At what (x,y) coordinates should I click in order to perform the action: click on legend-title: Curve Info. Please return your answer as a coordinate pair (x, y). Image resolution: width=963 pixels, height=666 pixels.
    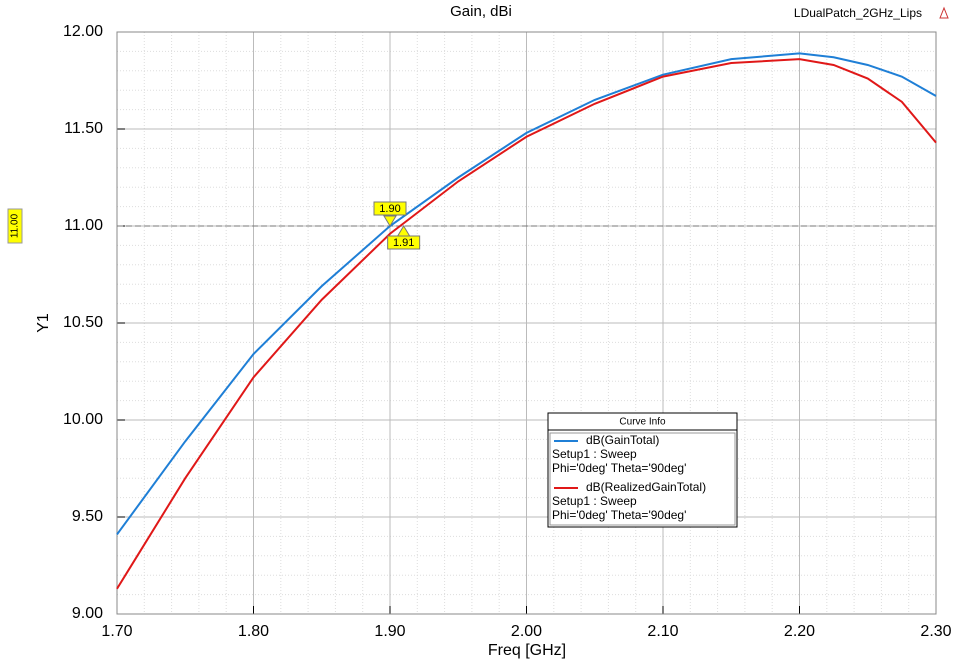
    Looking at the image, I should click on (642, 422).